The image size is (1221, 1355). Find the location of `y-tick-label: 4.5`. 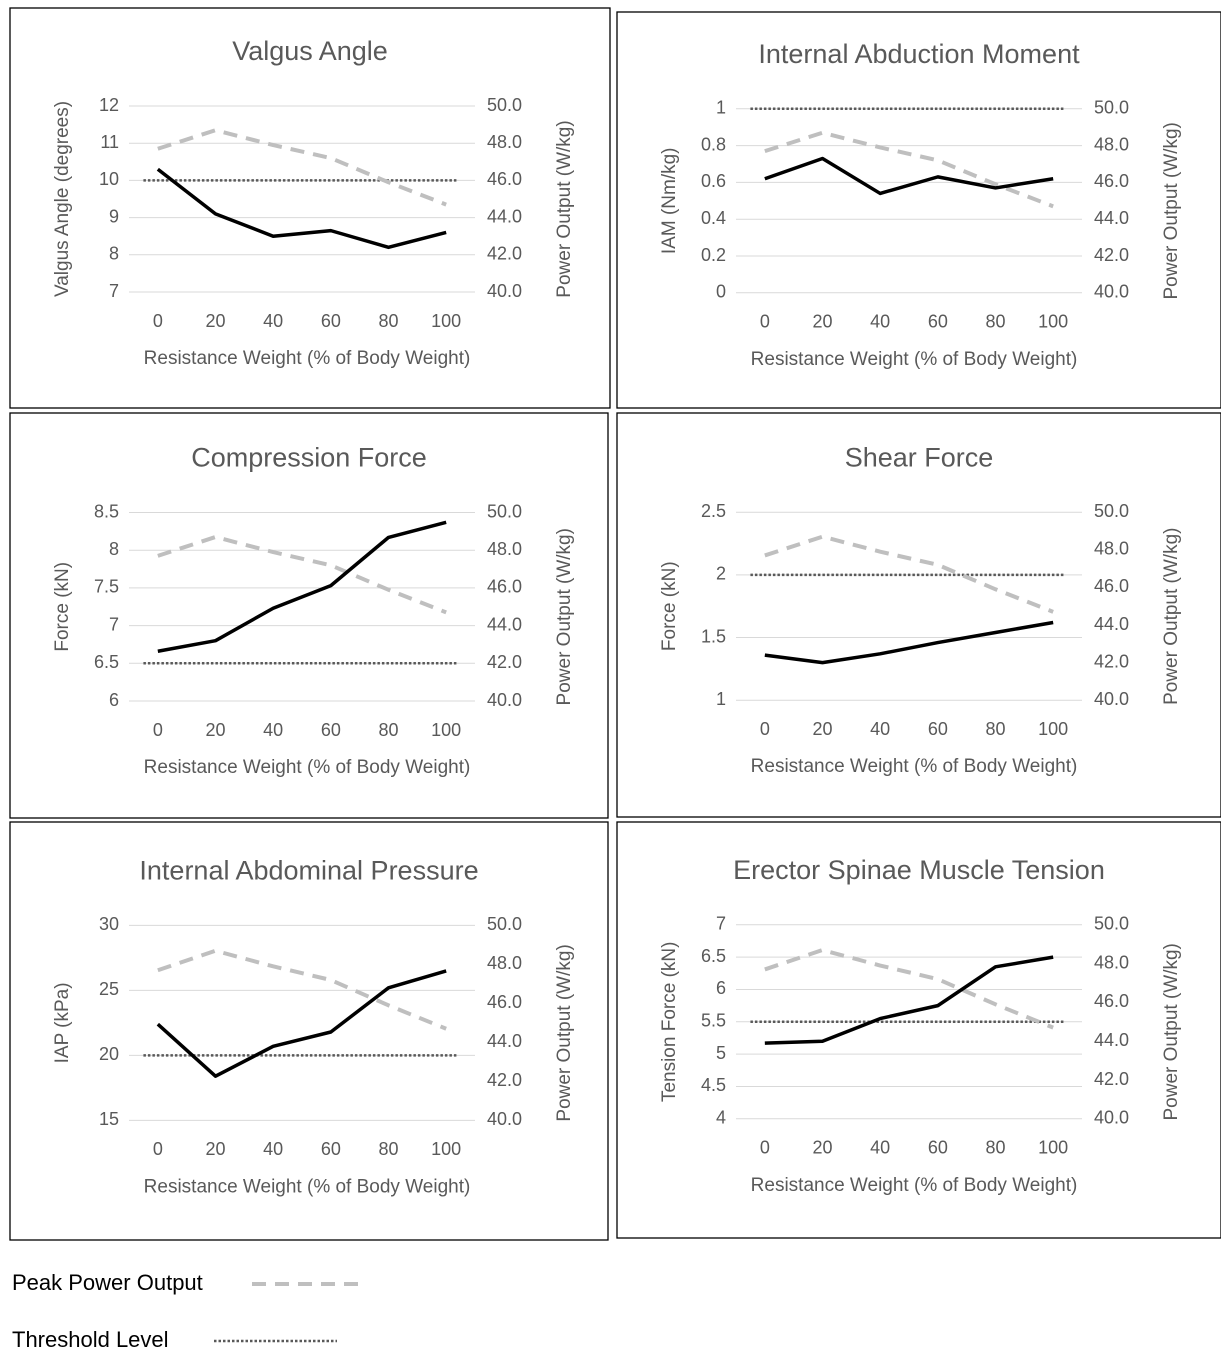

y-tick-label: 4.5 is located at coordinates (713, 1085).